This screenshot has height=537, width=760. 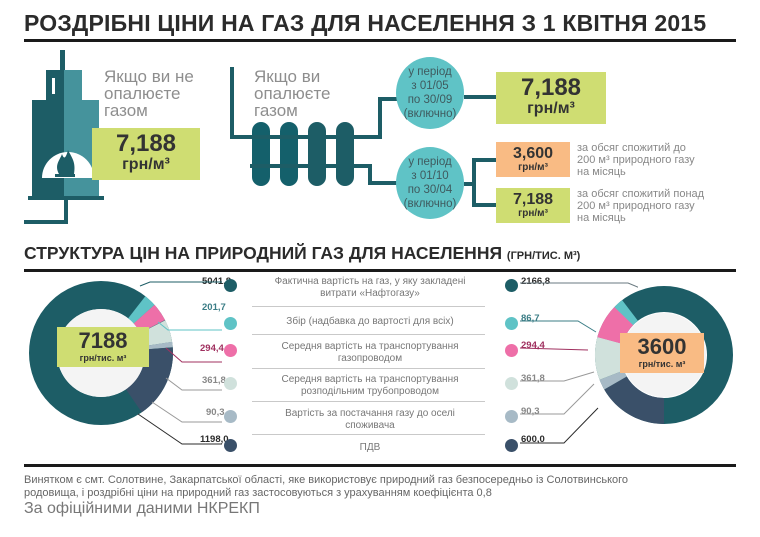 I want to click on right-value-1: 86,7, so click(x=530, y=318).